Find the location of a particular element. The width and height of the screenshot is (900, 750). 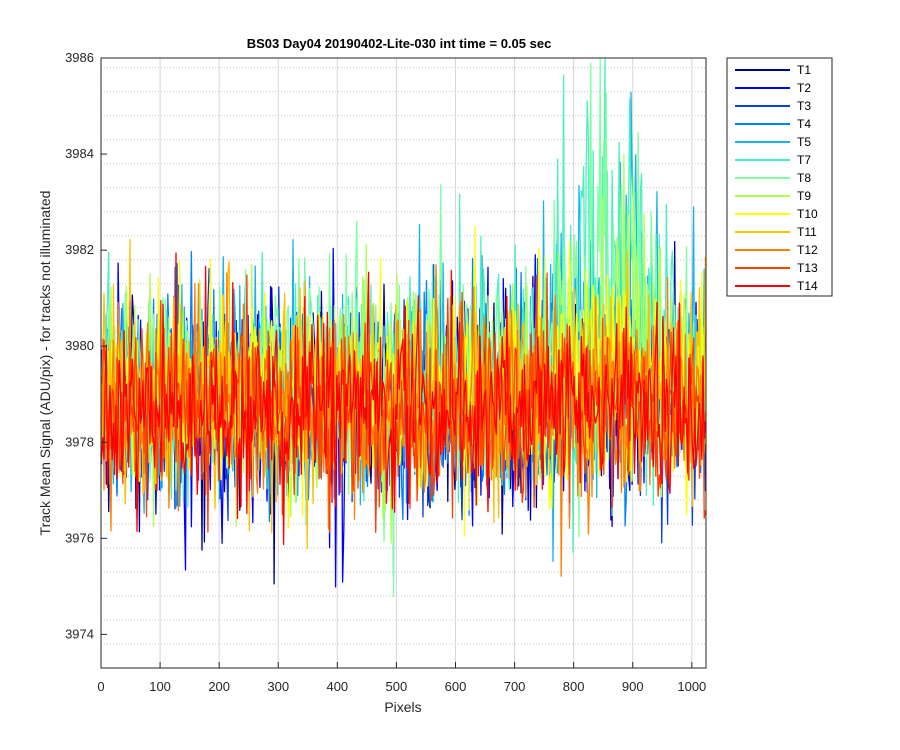

legend-label: T11 is located at coordinates (807, 232).